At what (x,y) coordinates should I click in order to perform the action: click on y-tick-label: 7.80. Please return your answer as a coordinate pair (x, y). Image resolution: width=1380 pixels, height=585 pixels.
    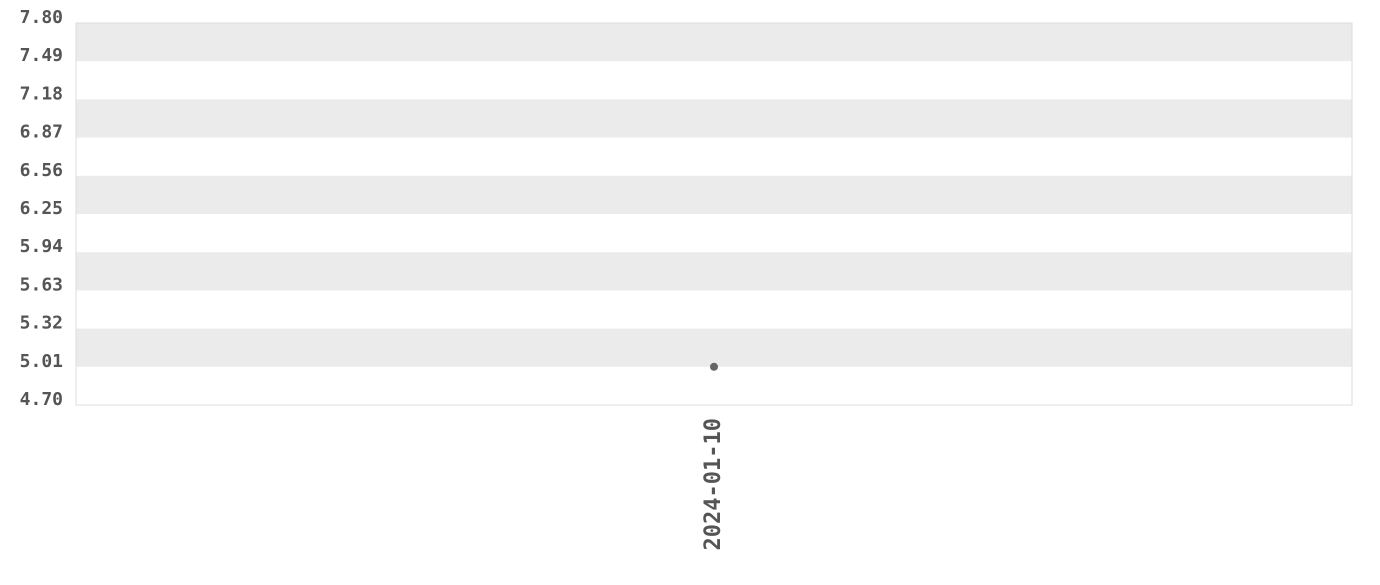
    Looking at the image, I should click on (41, 17).